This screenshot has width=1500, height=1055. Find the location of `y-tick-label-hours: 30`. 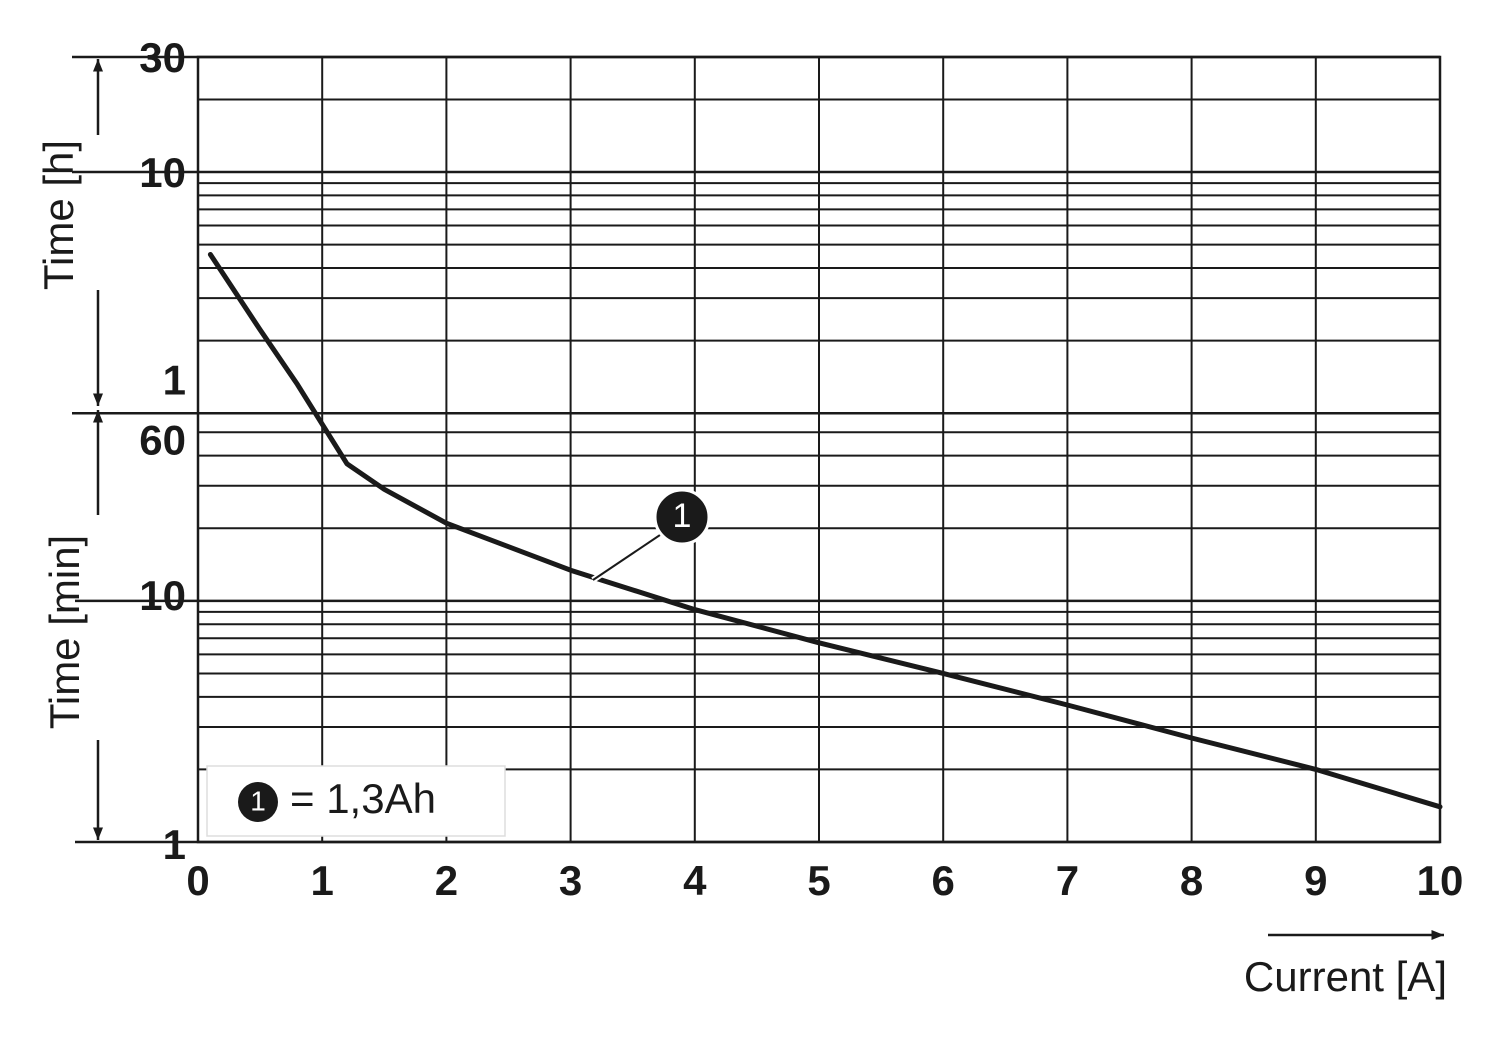

y-tick-label-hours: 30 is located at coordinates (162, 57).